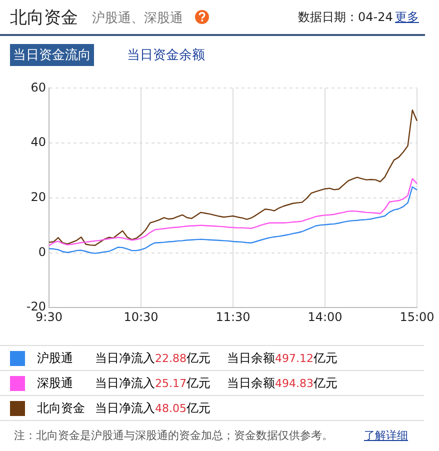 The width and height of the screenshot is (439, 451). Describe the element at coordinates (233, 317) in the screenshot. I see `x-tick-label: 11:30` at that location.